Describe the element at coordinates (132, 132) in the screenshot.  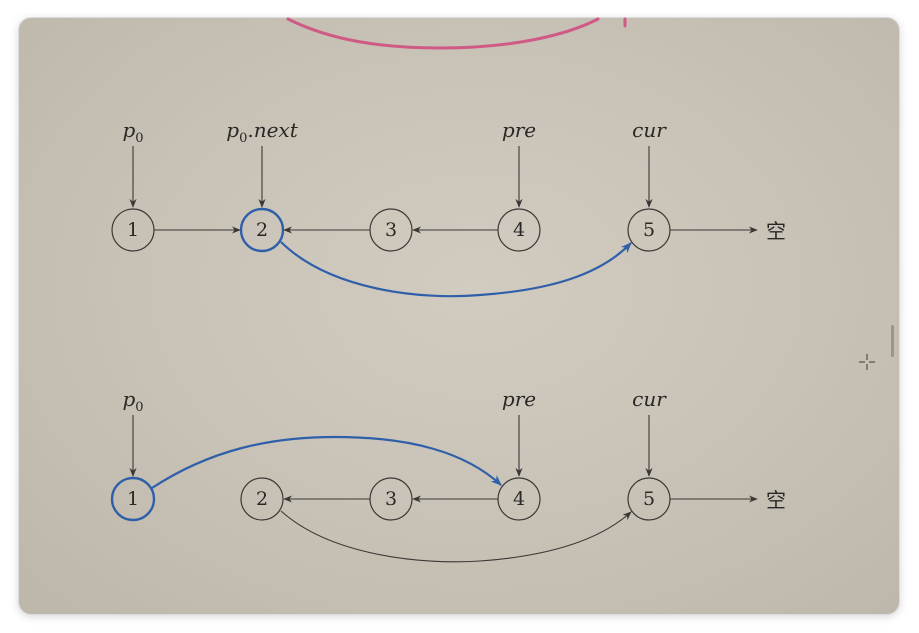
I see `pointer-p0-label: p0` at that location.